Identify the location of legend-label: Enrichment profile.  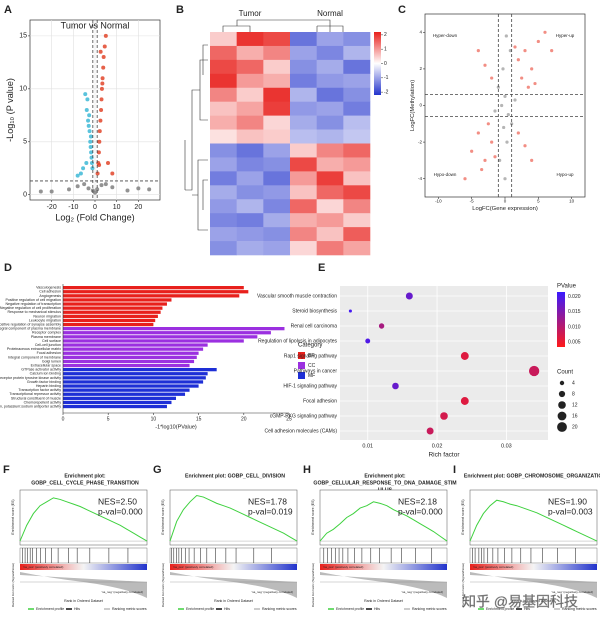
(200, 609).